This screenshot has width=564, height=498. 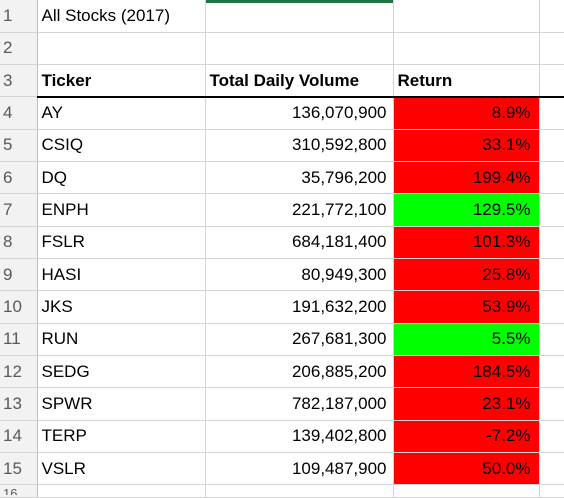 I want to click on ticker-cell: SPWR, so click(x=121, y=404).